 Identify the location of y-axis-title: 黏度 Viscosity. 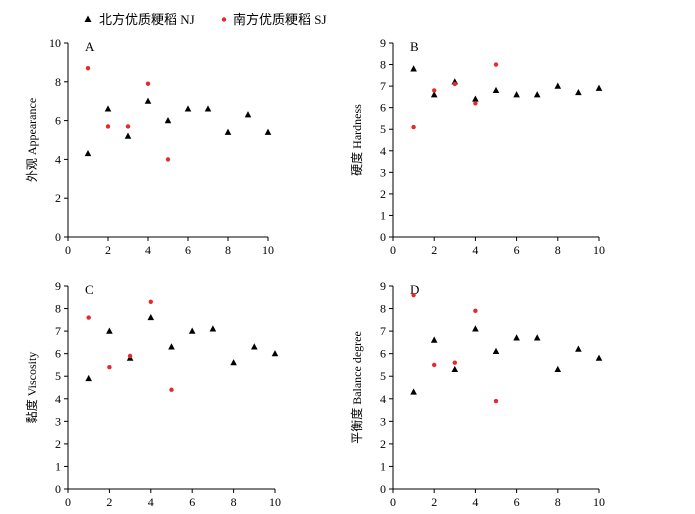
(31, 388).